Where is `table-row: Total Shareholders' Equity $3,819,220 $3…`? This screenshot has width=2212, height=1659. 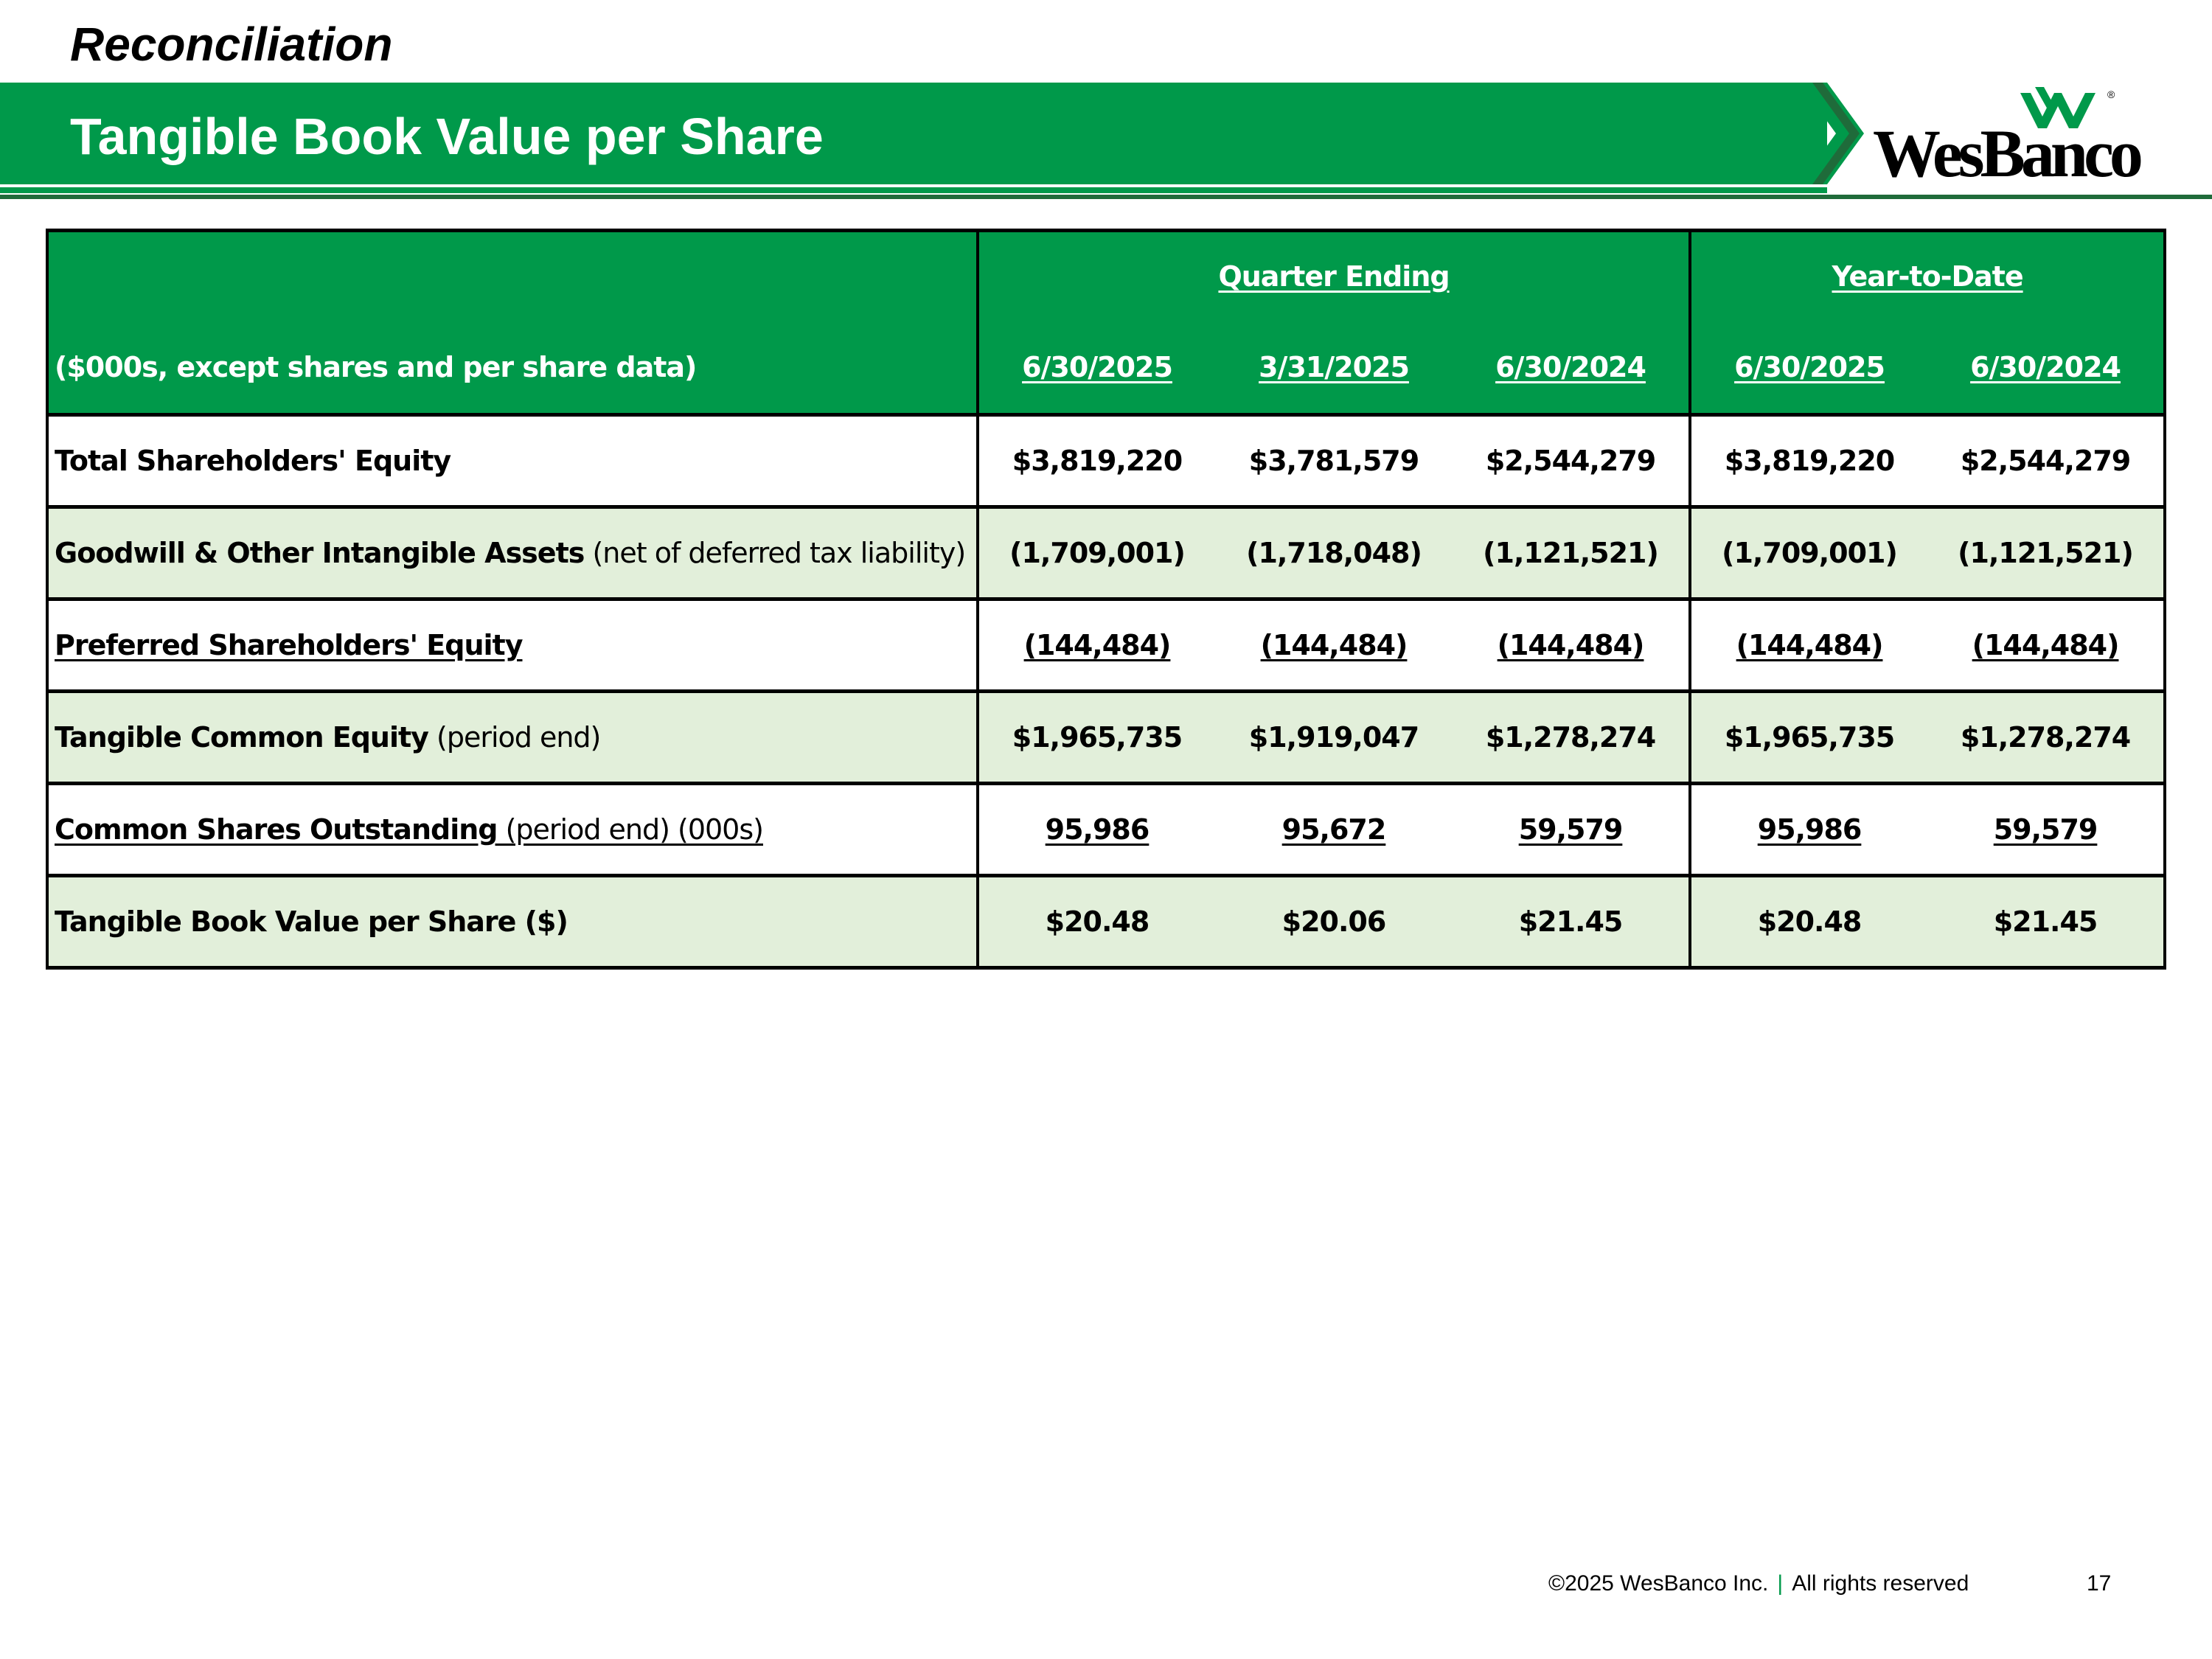 table-row: Total Shareholders' Equity $3,819,220 $3… is located at coordinates (1106, 461).